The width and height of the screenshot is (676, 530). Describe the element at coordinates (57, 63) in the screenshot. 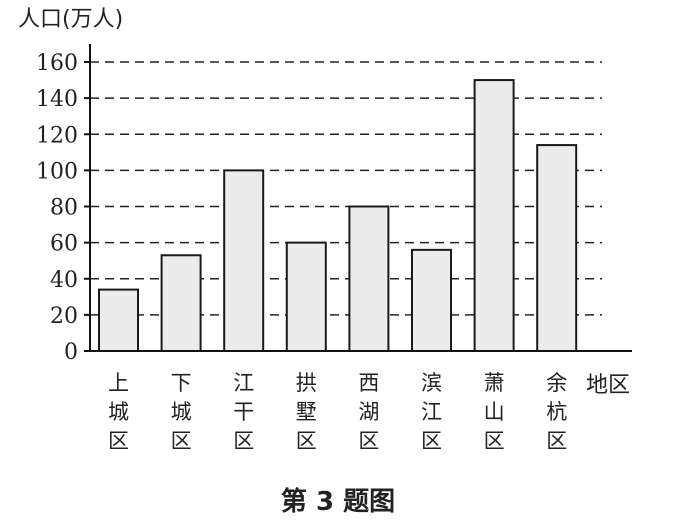

I see `y-tick-label: 160` at that location.